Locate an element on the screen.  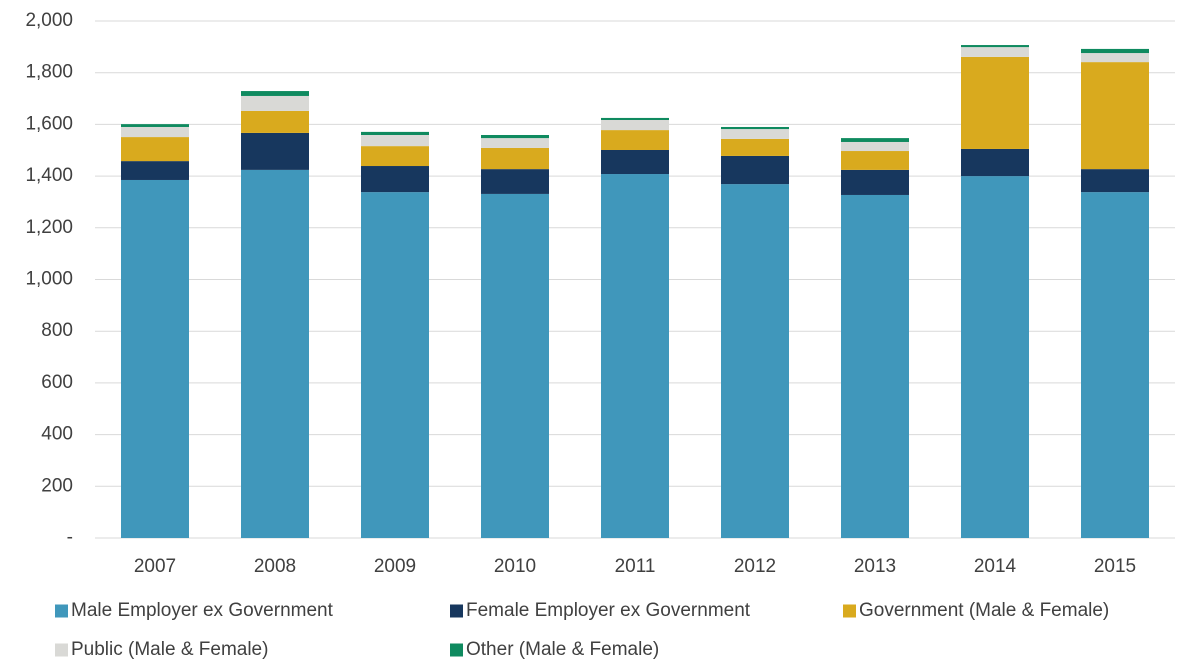
y-tick-label: 800 is located at coordinates (57, 330).